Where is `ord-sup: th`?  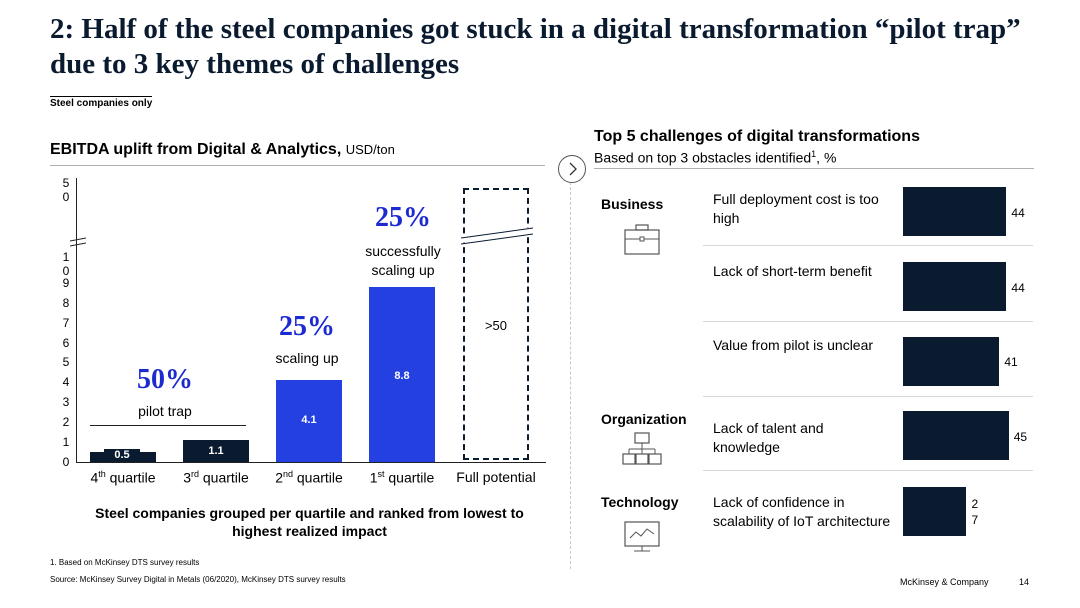
ord-sup: th is located at coordinates (102, 474).